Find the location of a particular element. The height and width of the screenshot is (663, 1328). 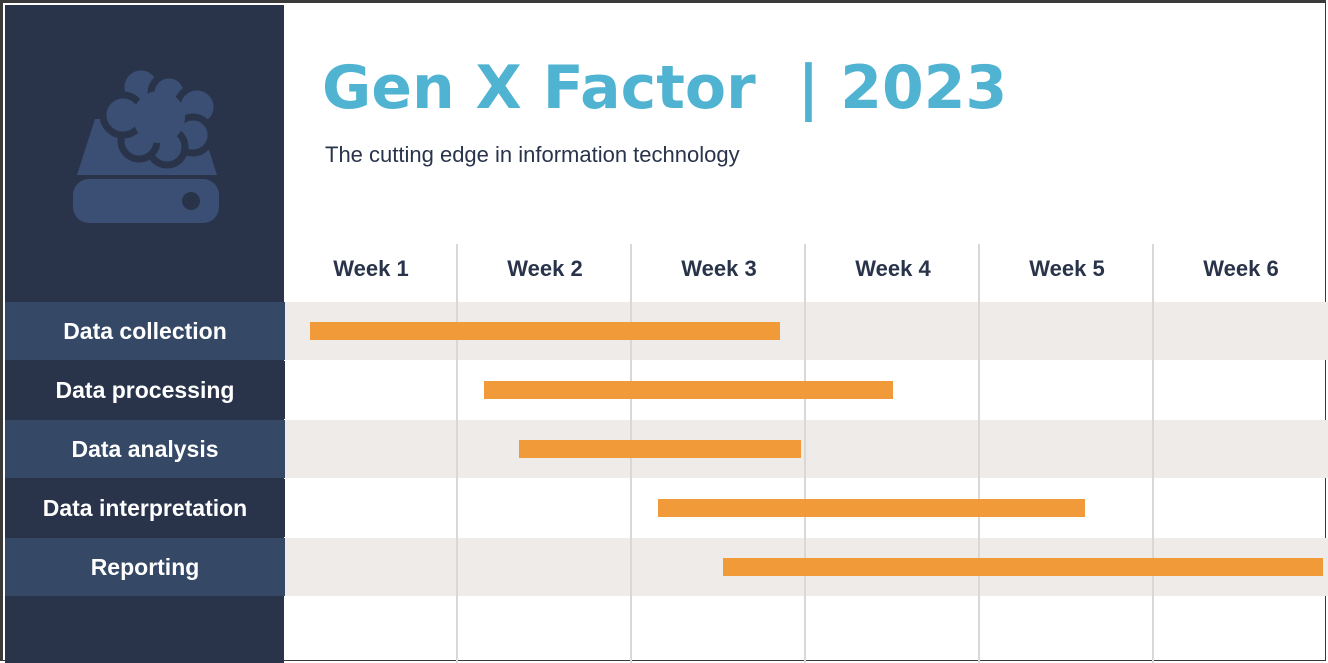

row-band is located at coordinates (806, 449).